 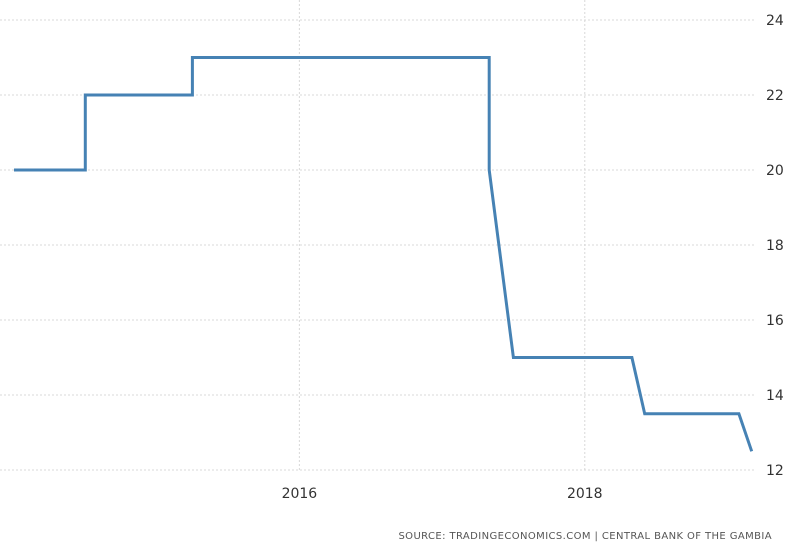 I want to click on x-tick-label: 2016, so click(x=300, y=494).